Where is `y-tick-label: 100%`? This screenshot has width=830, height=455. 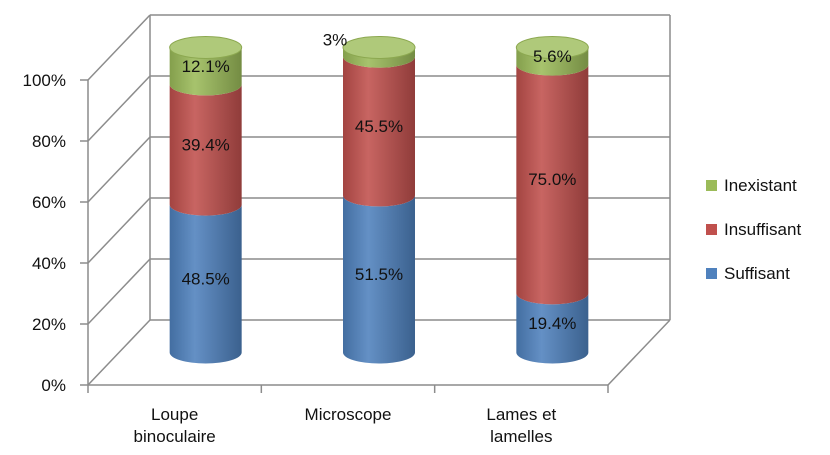
y-tick-label: 100% is located at coordinates (44, 80).